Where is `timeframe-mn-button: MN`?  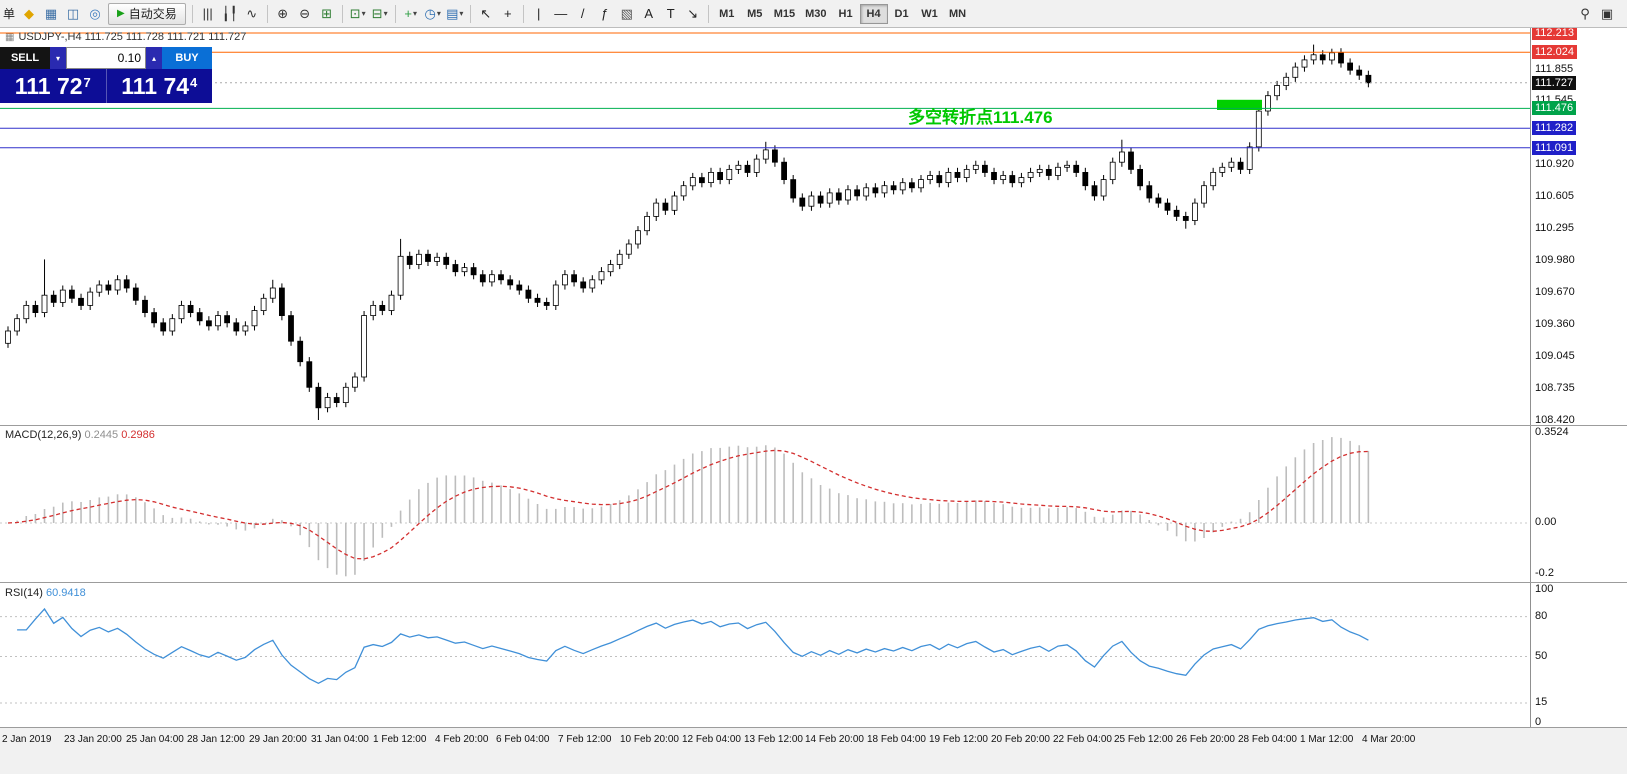
timeframe-mn-button: MN is located at coordinates (958, 14).